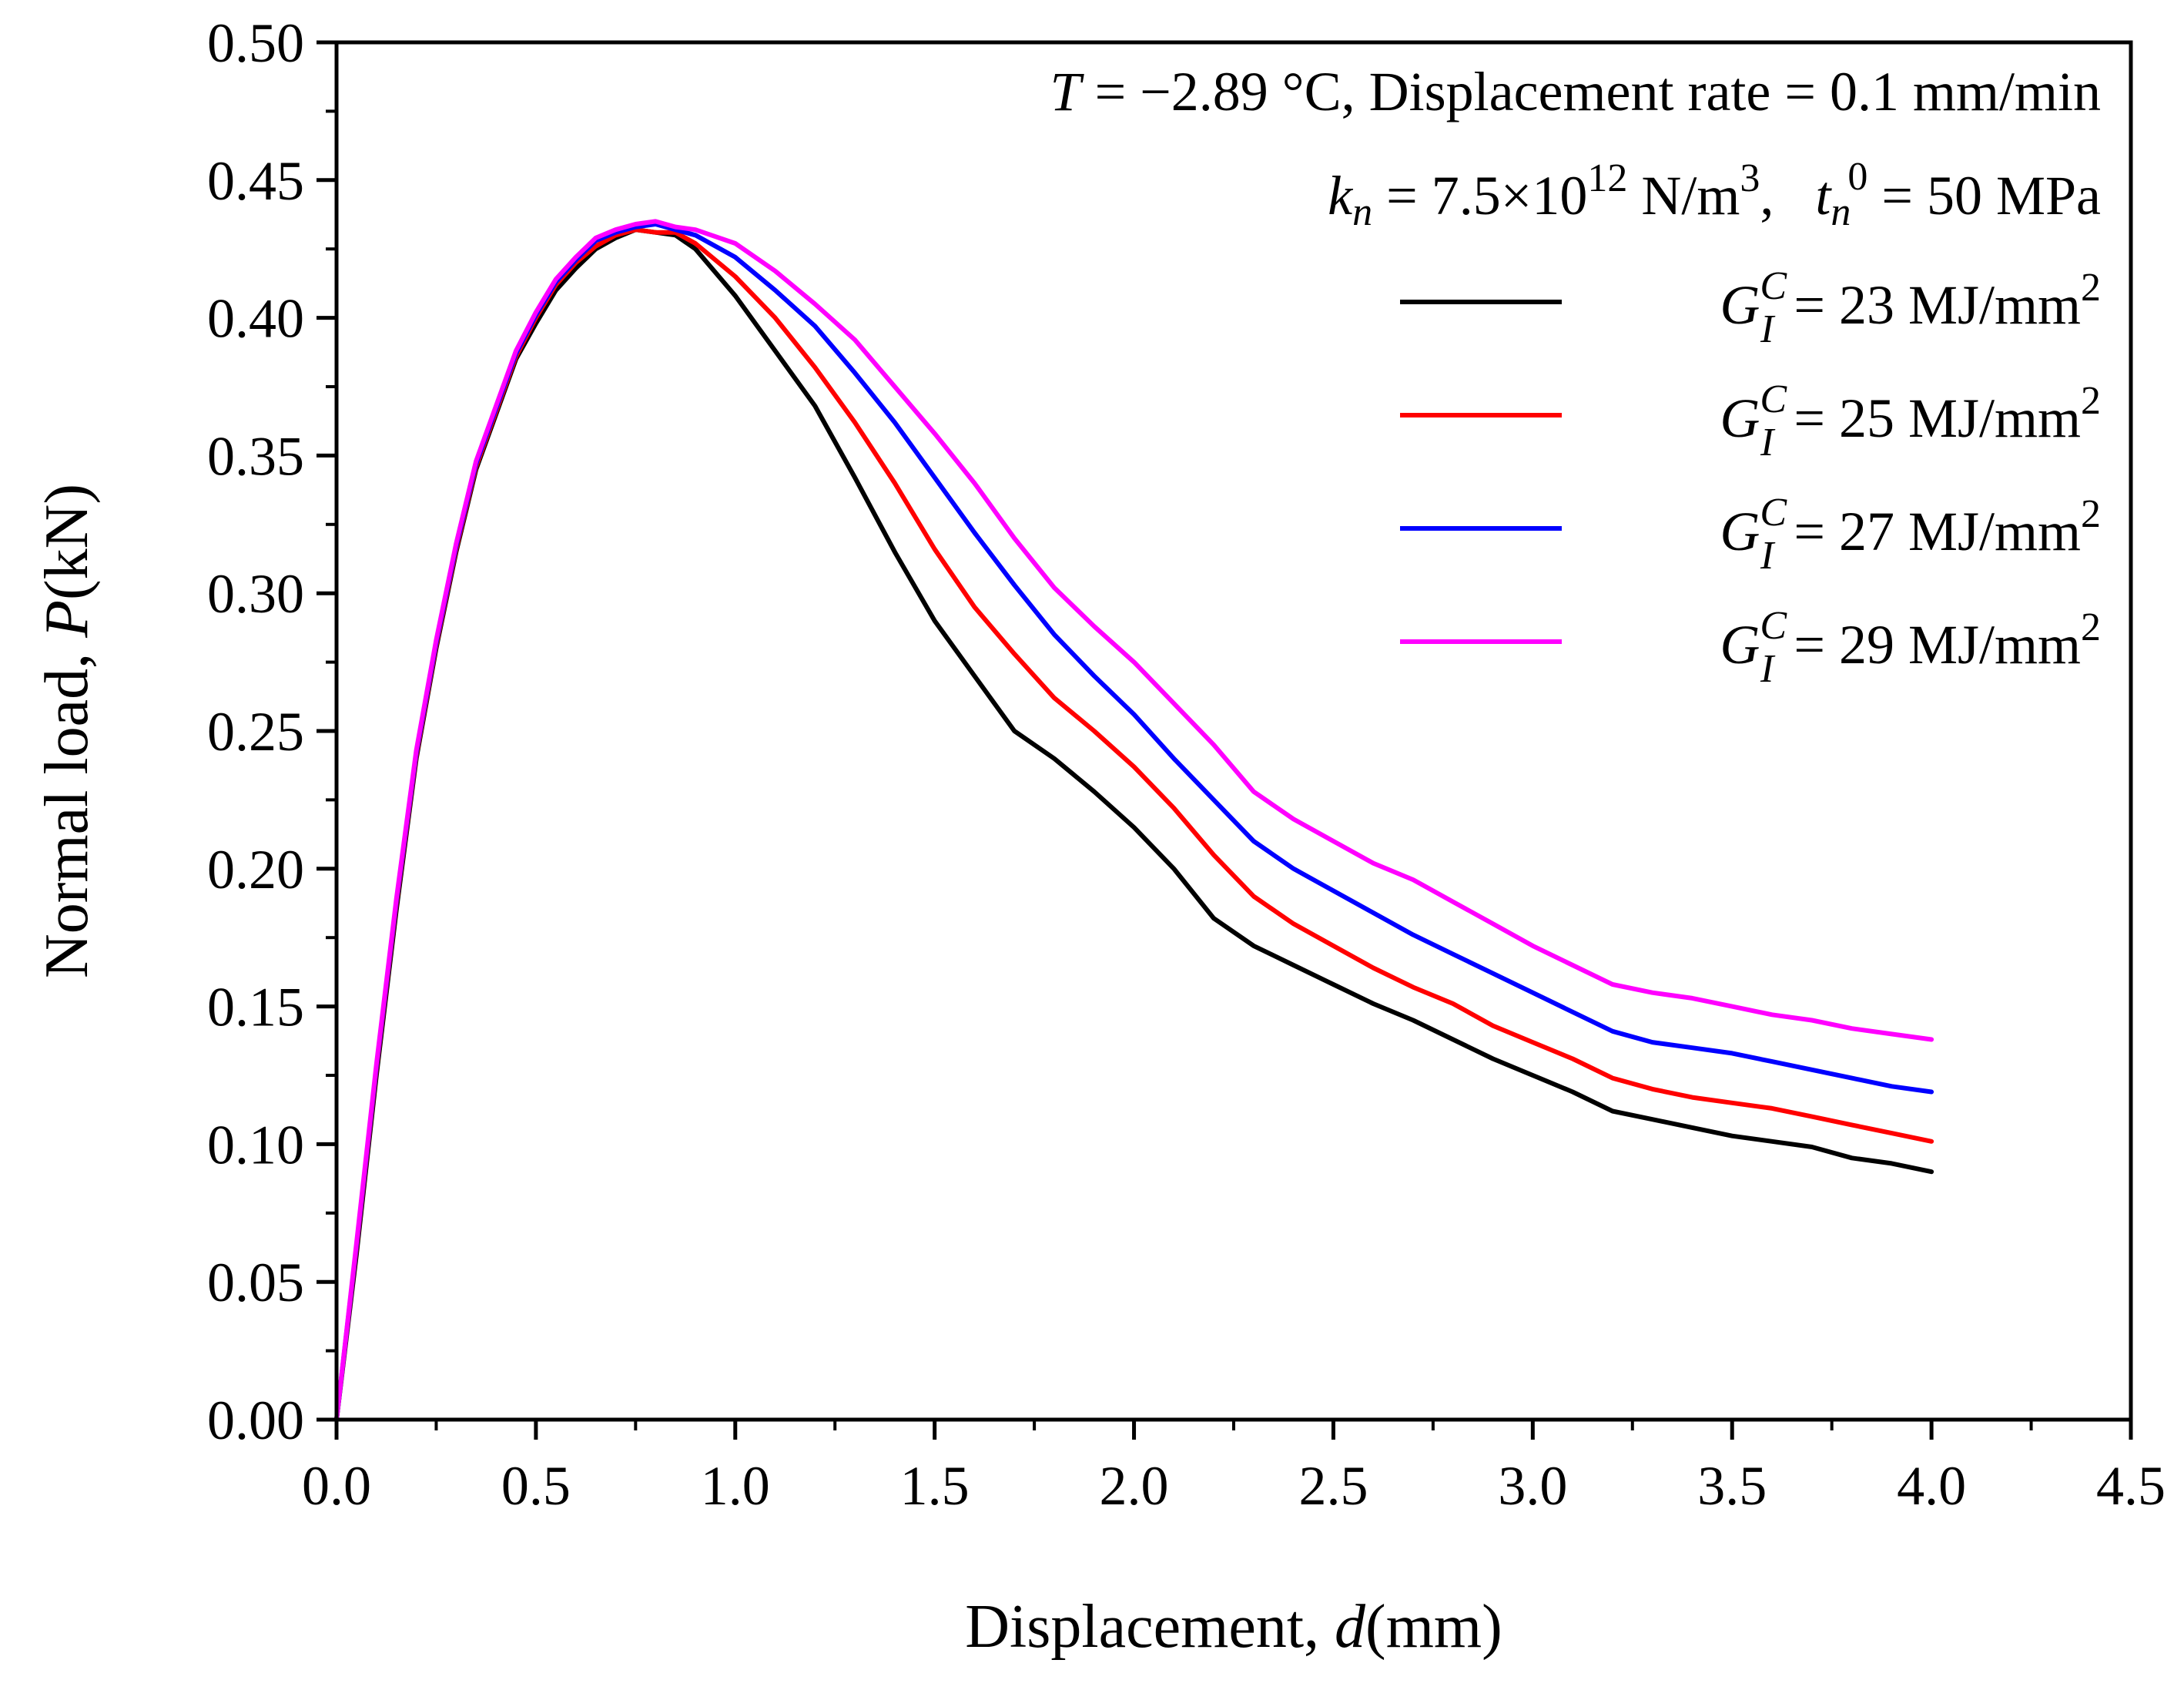  Describe the element at coordinates (1150, 1627) in the screenshot. I see `x-axis-title-prefix: Displacement,` at that location.